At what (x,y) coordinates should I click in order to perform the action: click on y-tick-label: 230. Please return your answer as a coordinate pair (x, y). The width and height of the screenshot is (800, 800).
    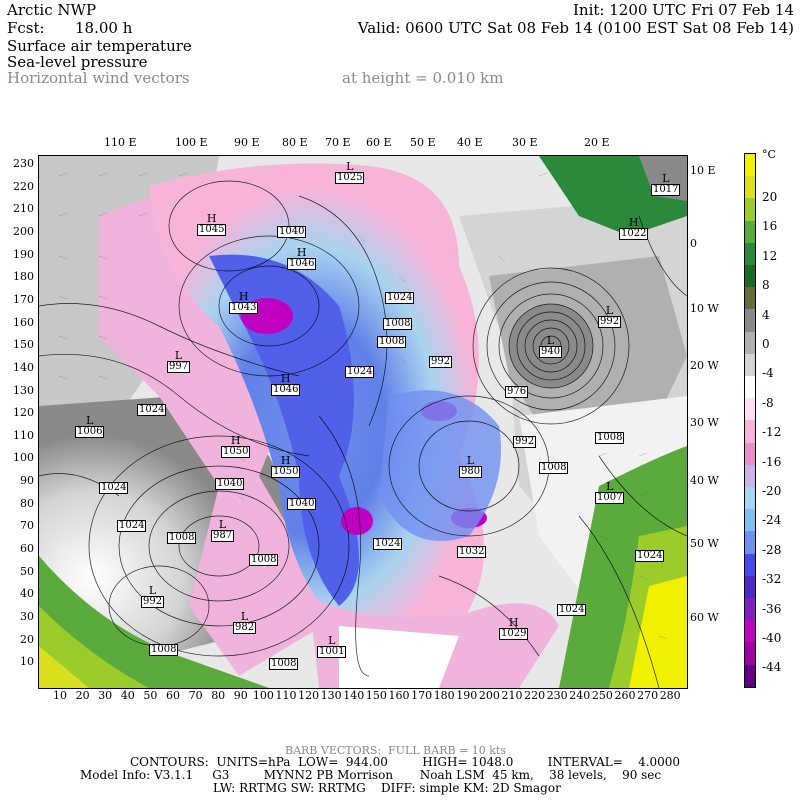
    Looking at the image, I should click on (23, 163).